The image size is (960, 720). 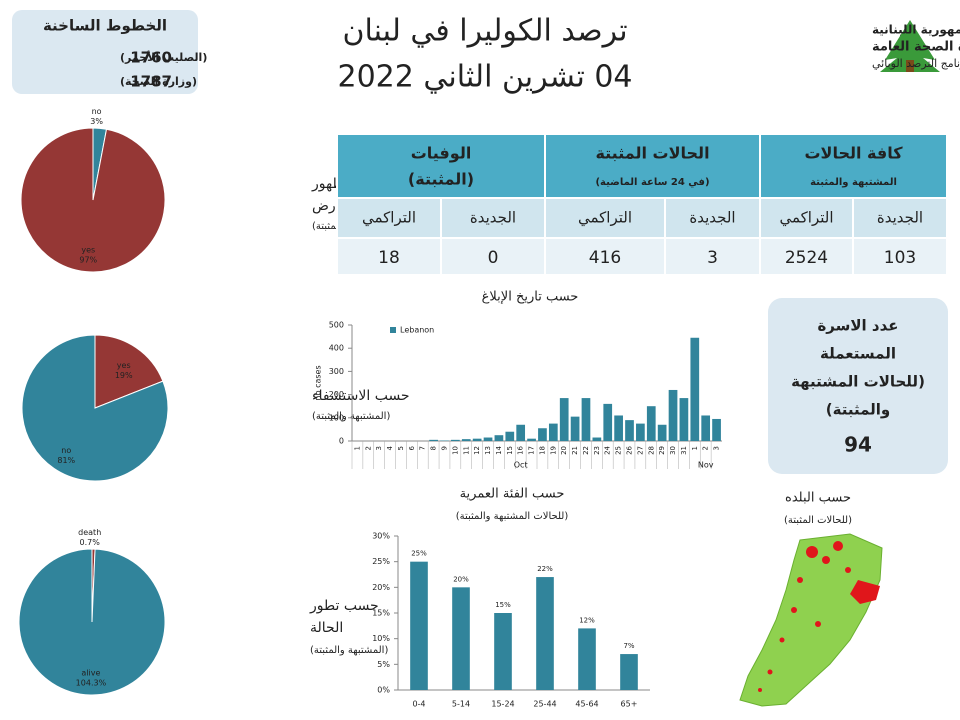 I want to click on family-value: 94, so click(x=858, y=445).